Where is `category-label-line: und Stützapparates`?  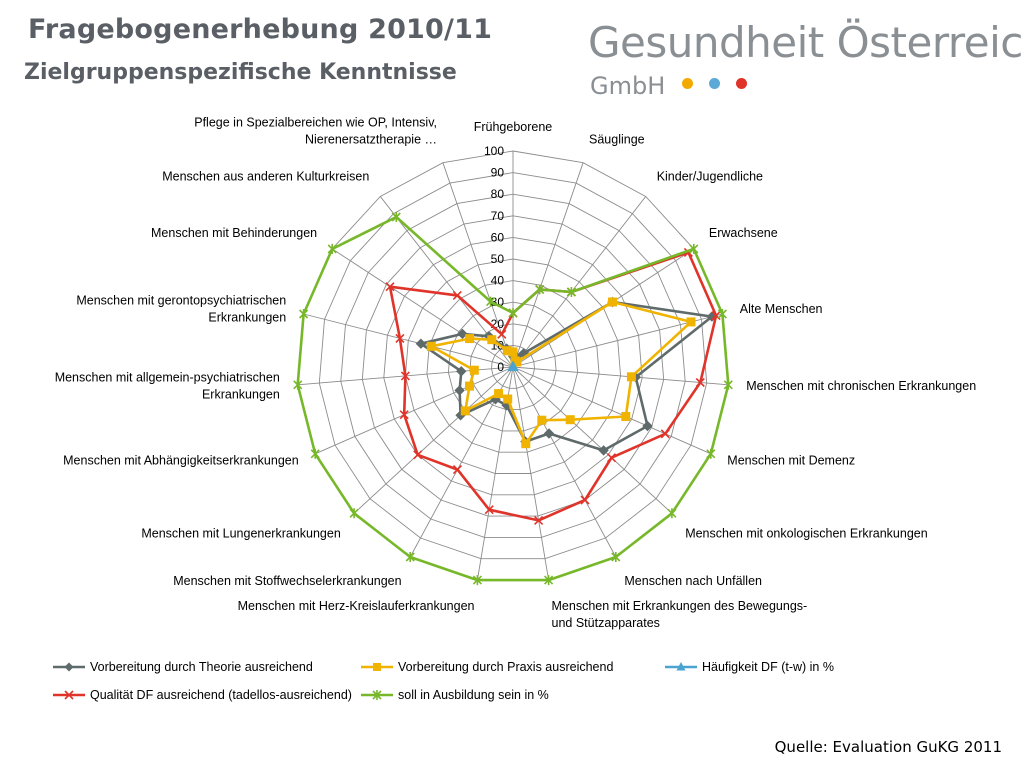 category-label-line: und Stützapparates is located at coordinates (606, 623).